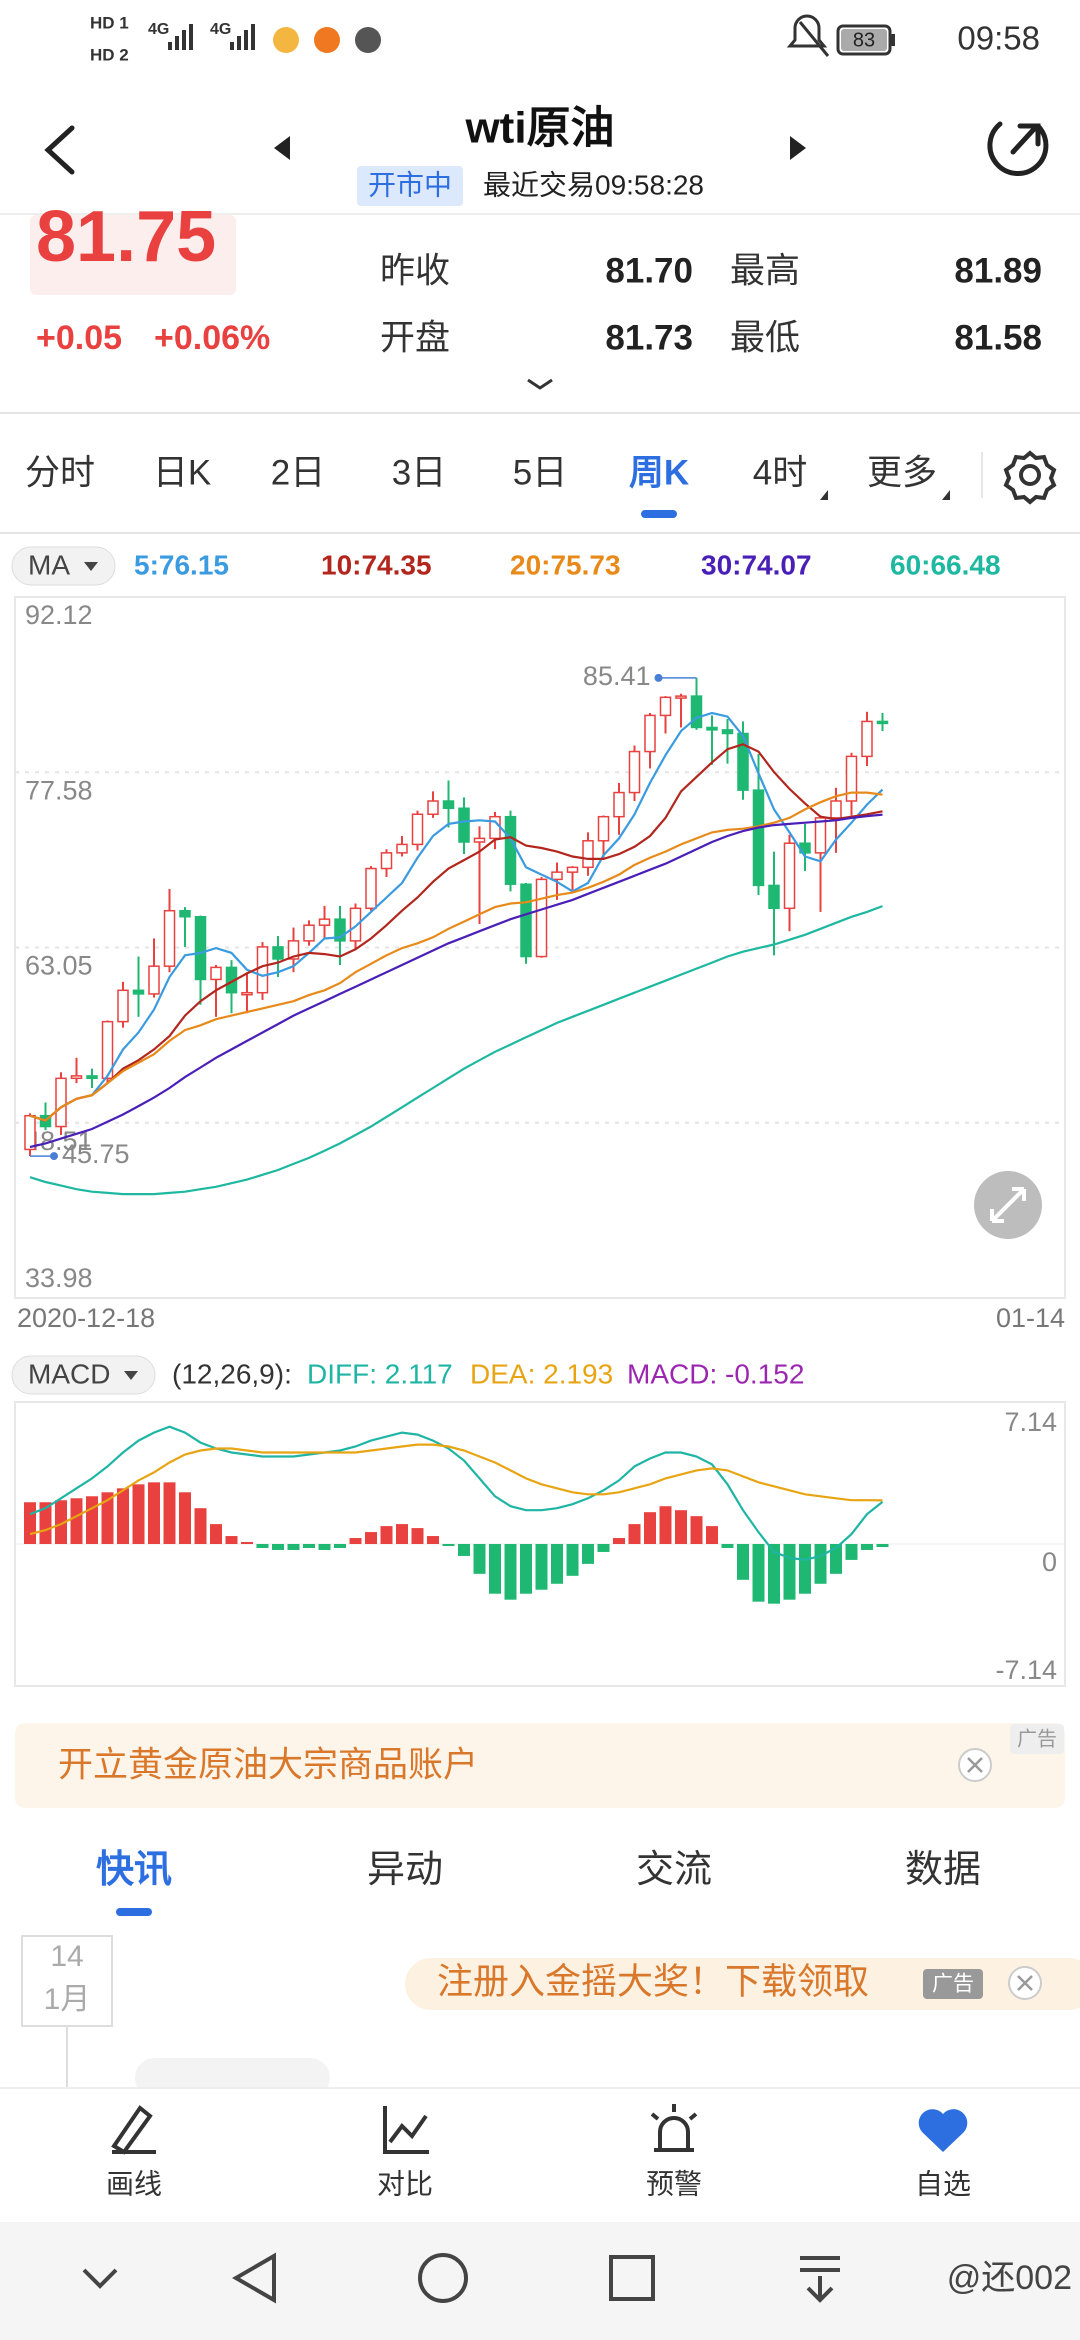 This screenshot has width=1080, height=2340. Describe the element at coordinates (133, 255) in the screenshot. I see `price-bg` at that location.